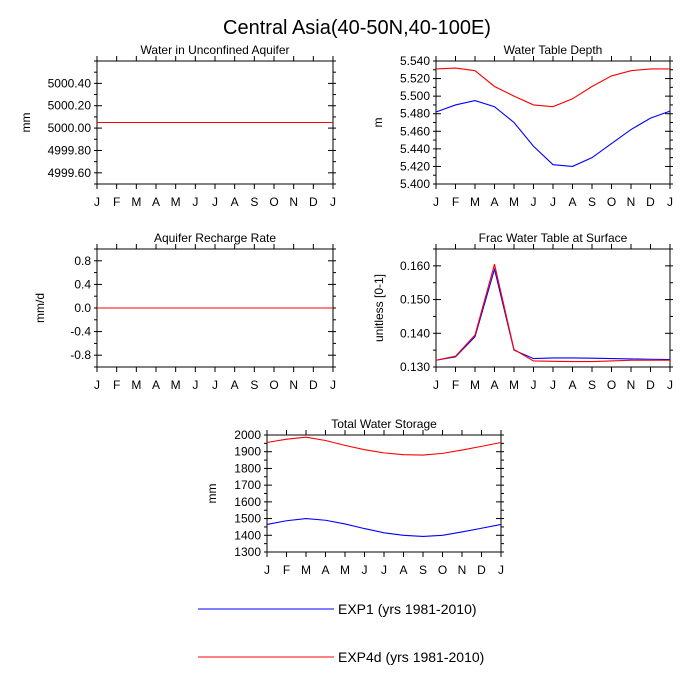 The image size is (700, 700). I want to click on series-line-exp1-p4, so click(553, 314).